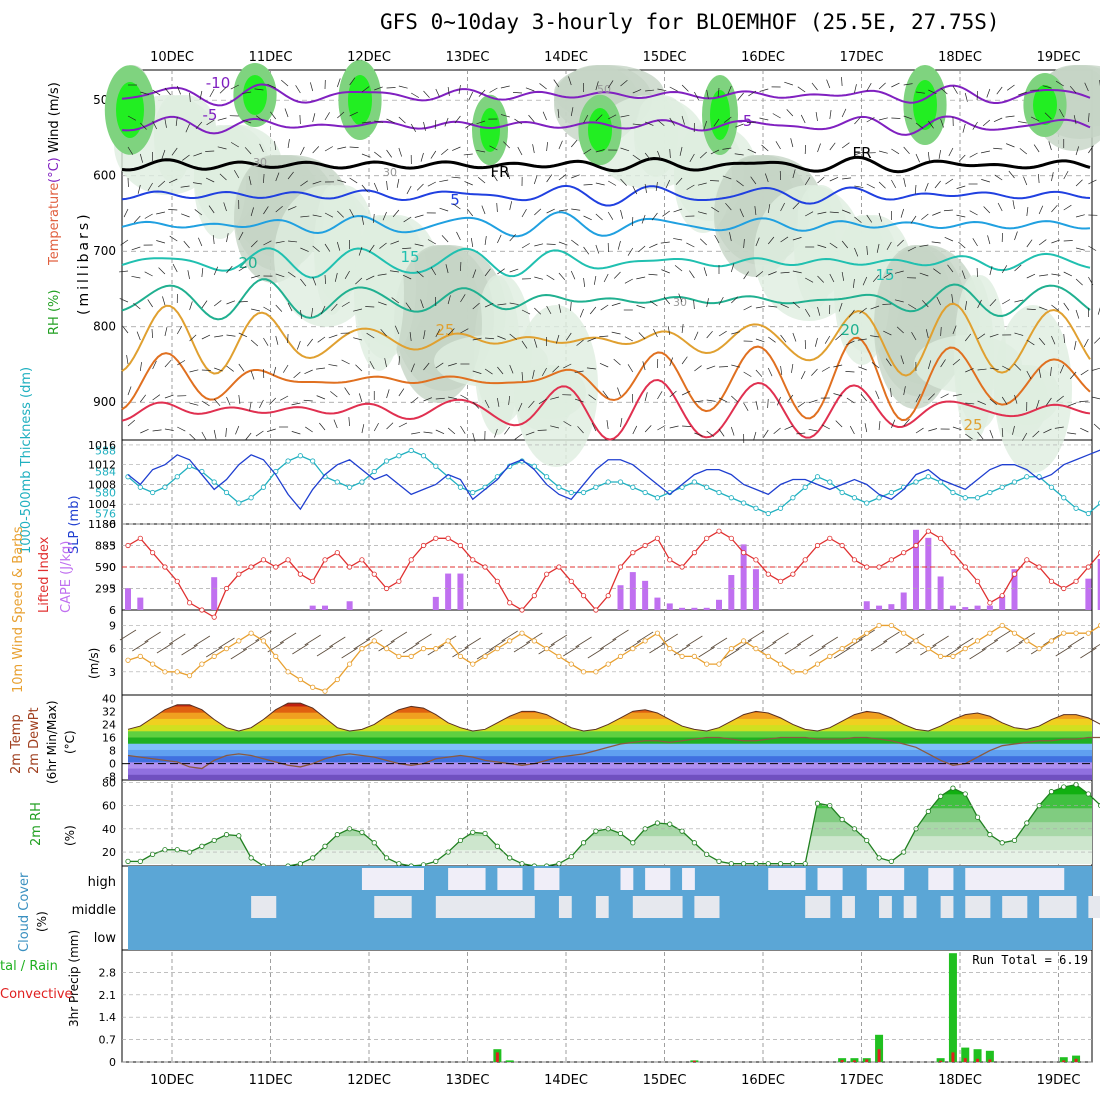 This screenshot has height=1100, width=1100. What do you see at coordinates (18, 609) in the screenshot?
I see `wind-axis-label: 10m Wind Speed & Barbs` at bounding box center [18, 609].